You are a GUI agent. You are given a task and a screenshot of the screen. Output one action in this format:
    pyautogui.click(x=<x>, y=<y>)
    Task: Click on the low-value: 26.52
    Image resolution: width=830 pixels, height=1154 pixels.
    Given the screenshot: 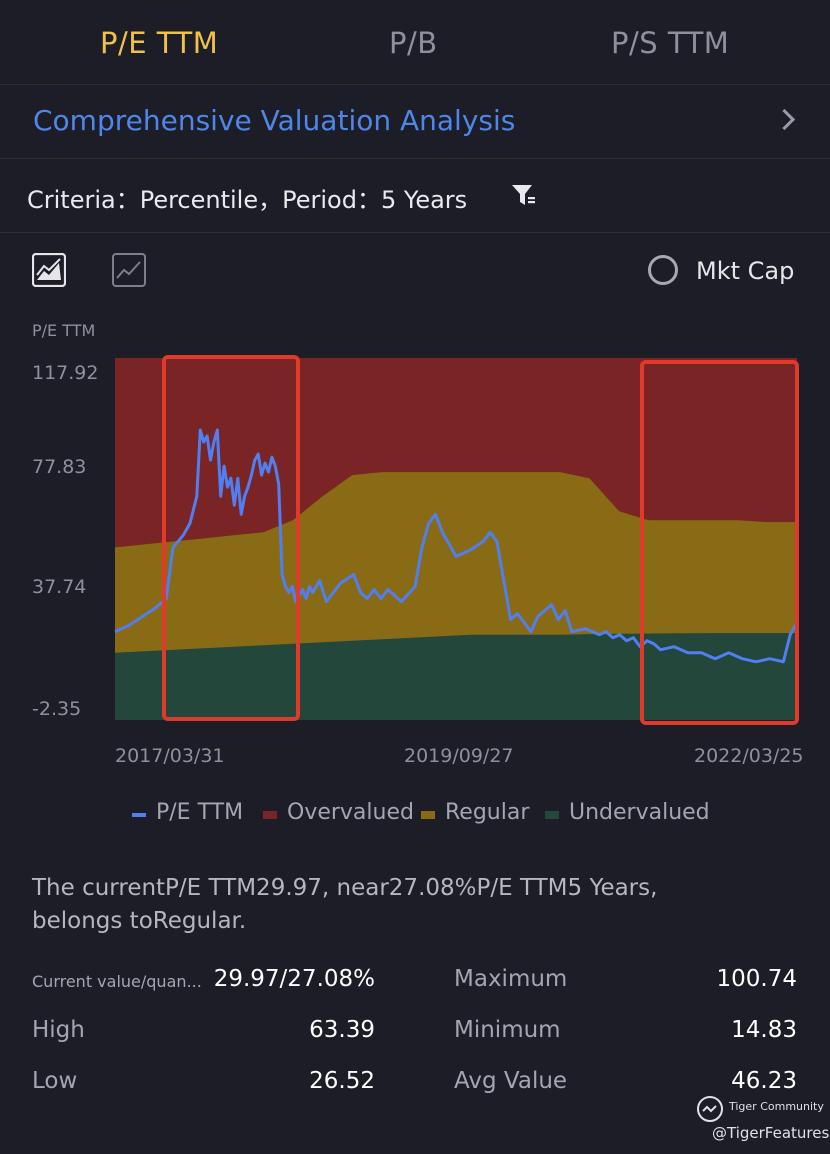 What is the action you would take?
    pyautogui.click(x=342, y=1081)
    